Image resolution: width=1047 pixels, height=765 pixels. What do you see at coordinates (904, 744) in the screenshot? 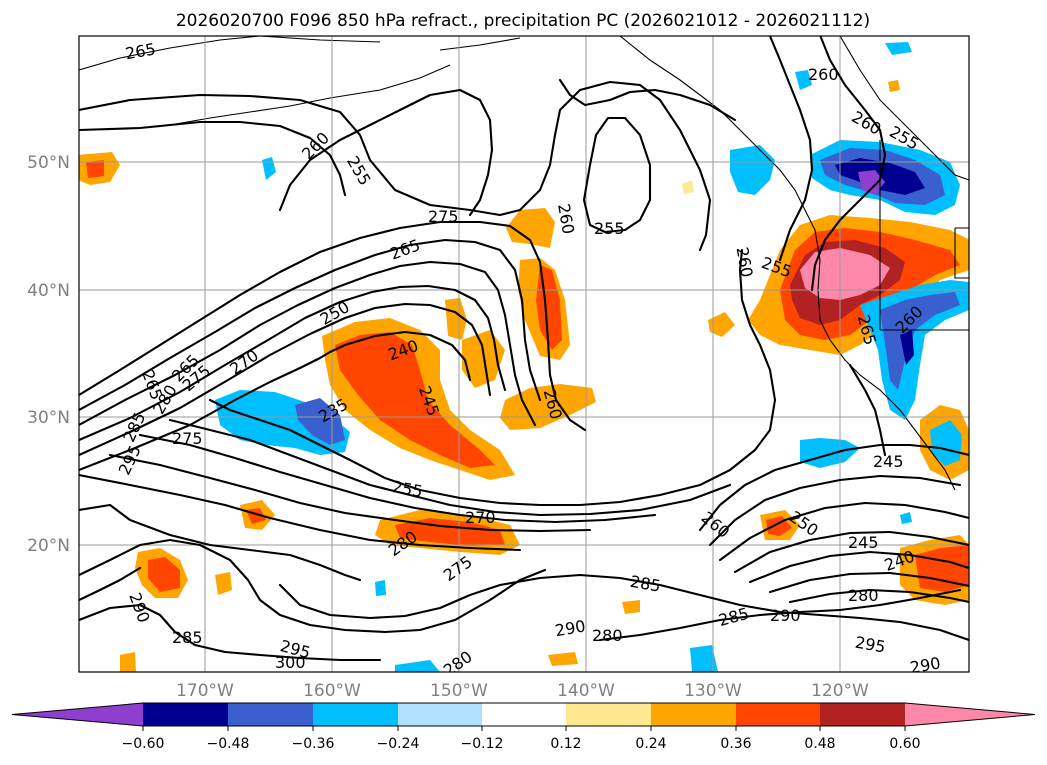
I see `colorbar-tick-label: 0.60` at bounding box center [904, 744].